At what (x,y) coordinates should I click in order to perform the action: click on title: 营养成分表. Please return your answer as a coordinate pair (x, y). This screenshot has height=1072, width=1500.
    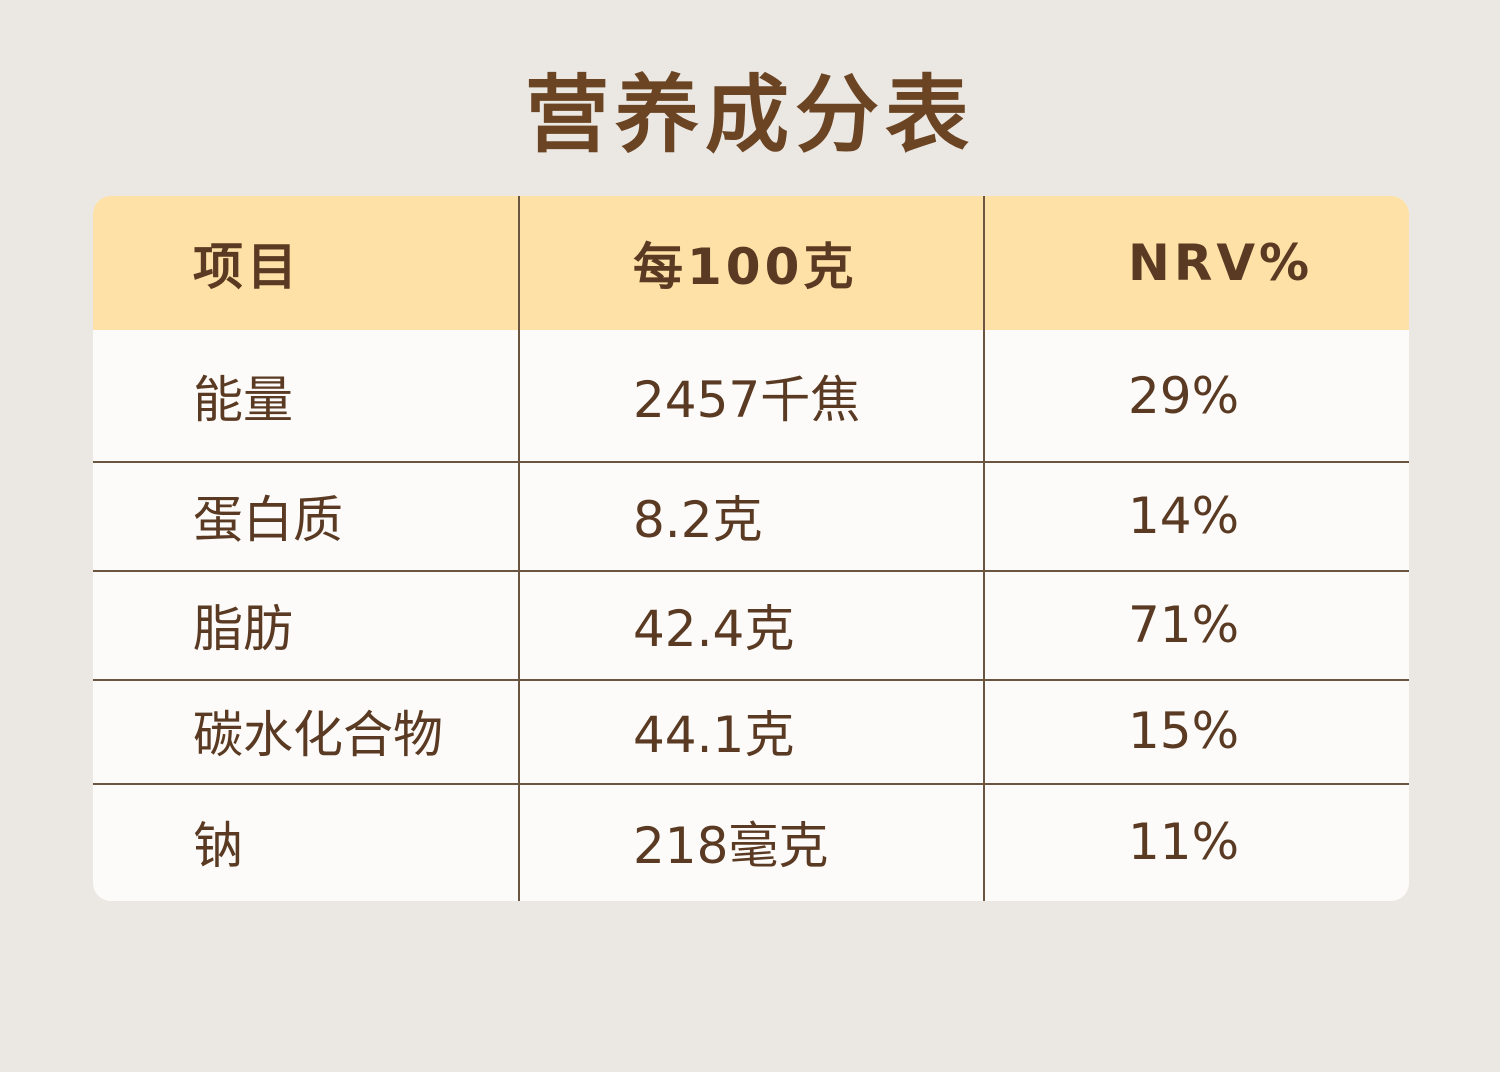
    Looking at the image, I should click on (749, 115).